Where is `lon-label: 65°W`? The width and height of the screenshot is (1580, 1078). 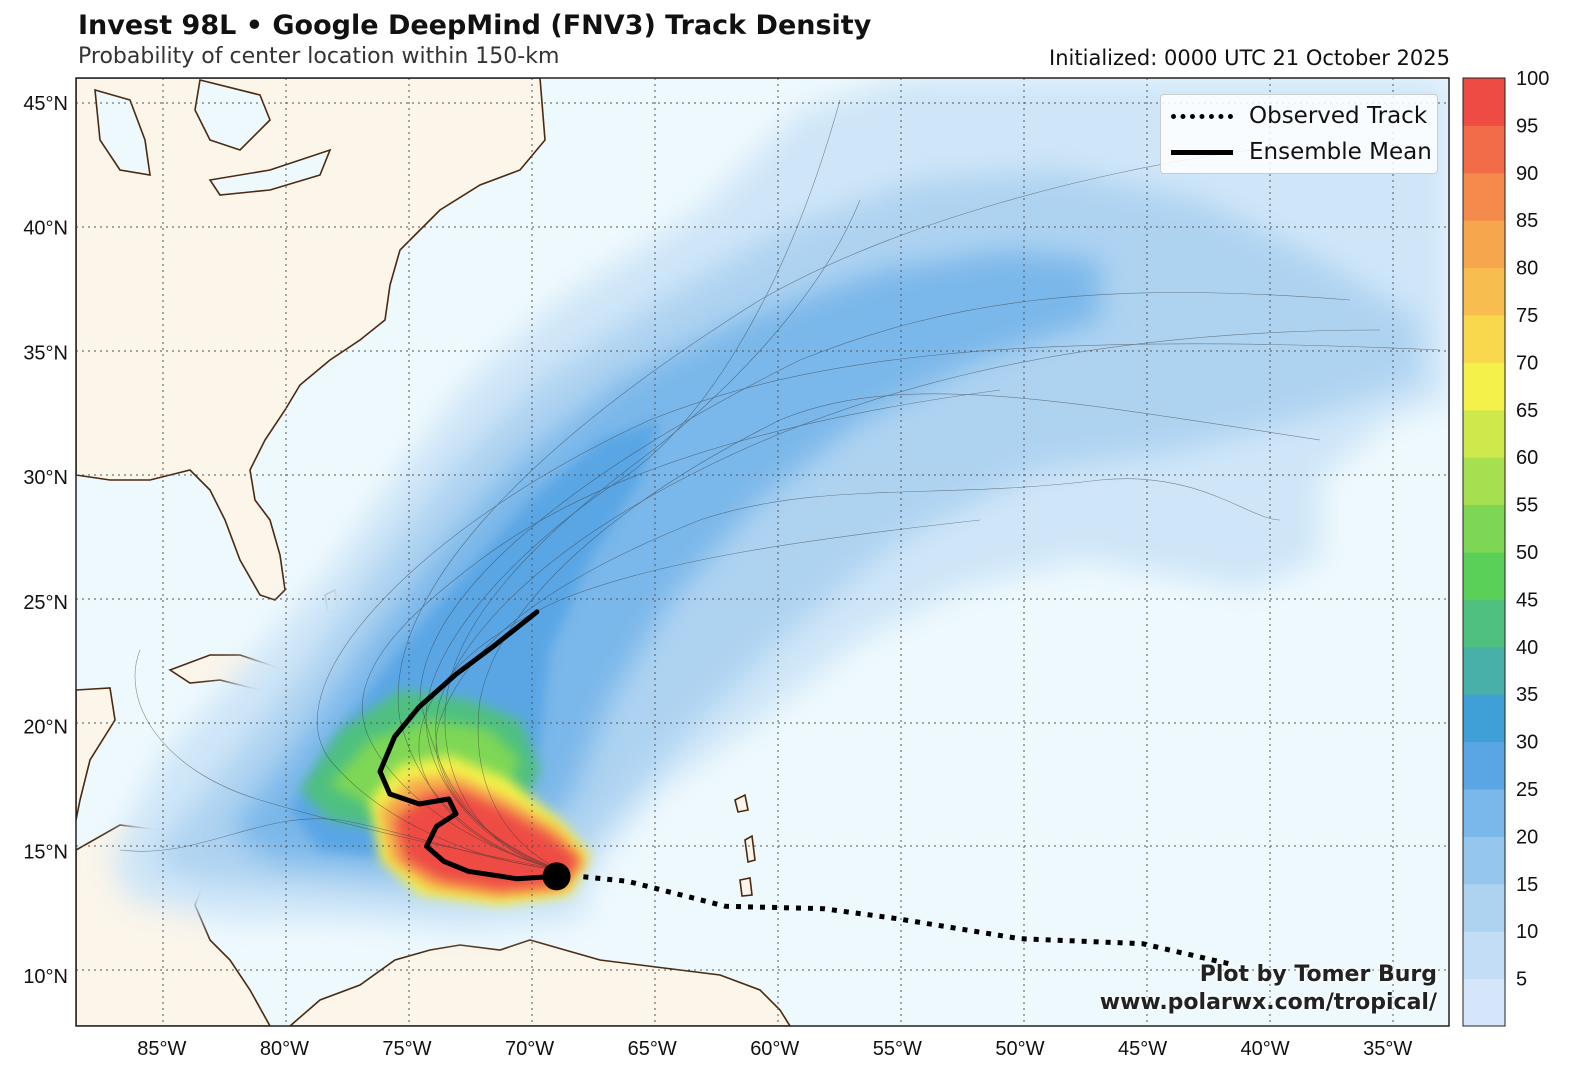
lon-label: 65°W is located at coordinates (652, 1049).